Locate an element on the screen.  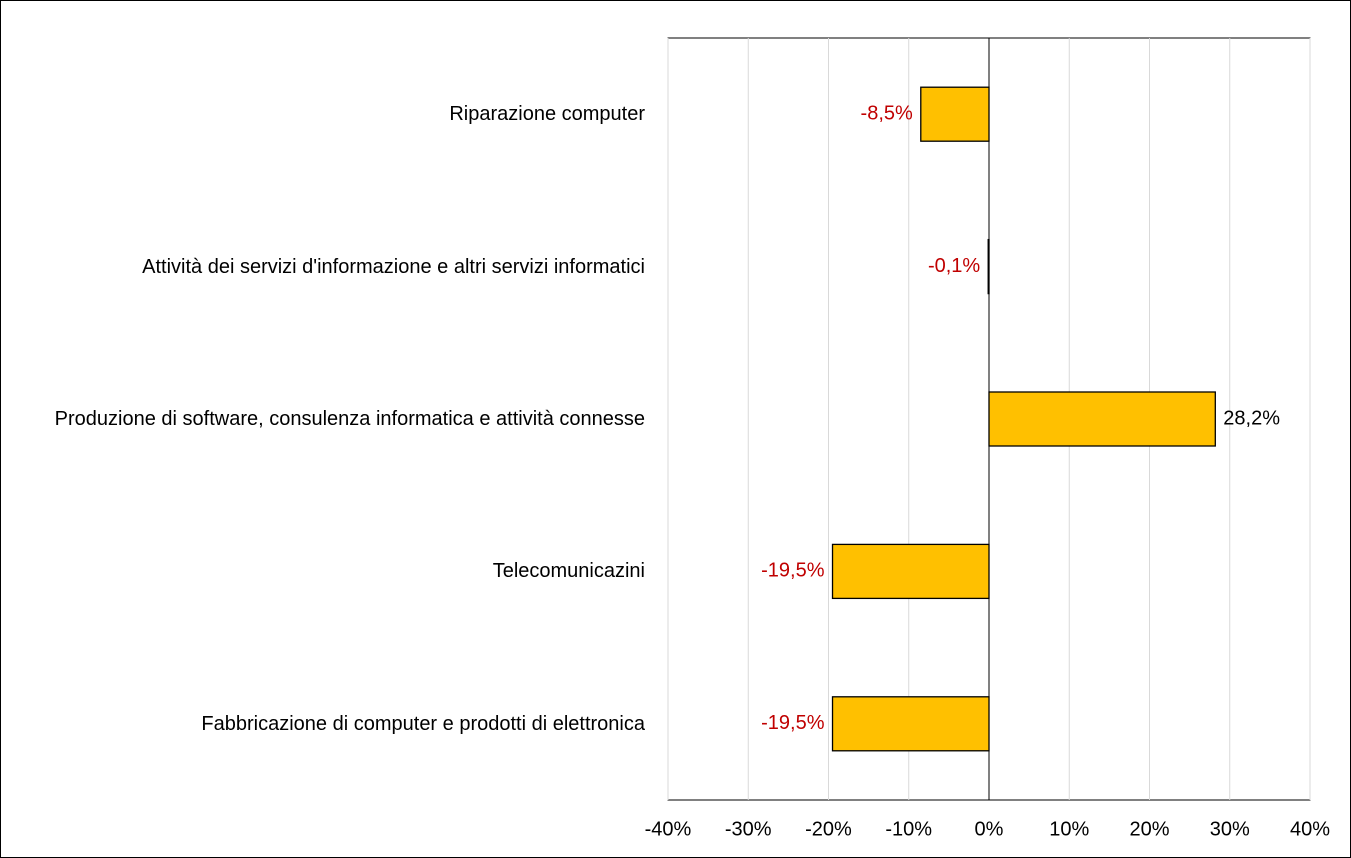
y-tick-text: Telecomunicazini is located at coordinates (568, 571).